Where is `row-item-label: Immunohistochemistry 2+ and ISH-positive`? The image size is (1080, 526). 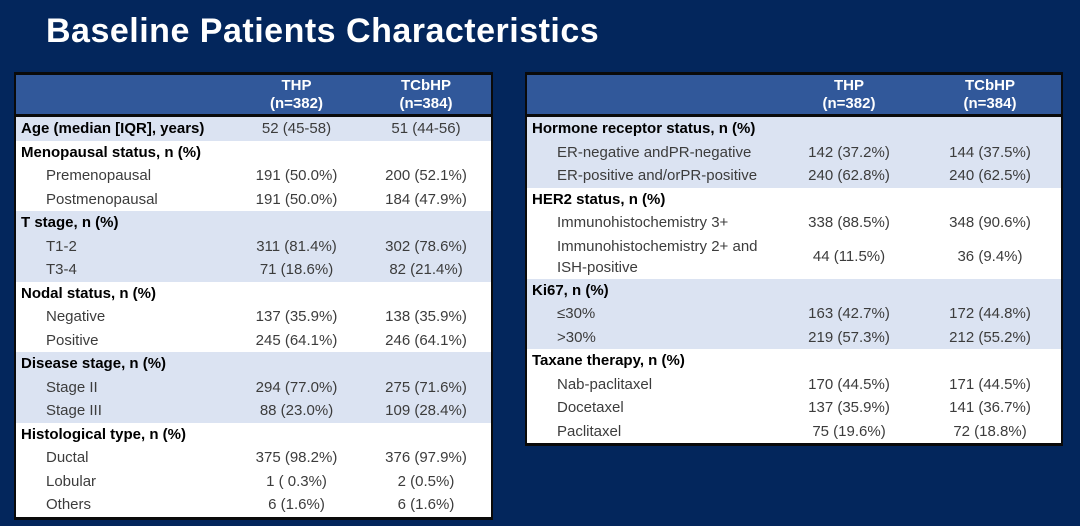
row-item-label: Immunohistochemistry 2+ and ISH-positive is located at coordinates (657, 256).